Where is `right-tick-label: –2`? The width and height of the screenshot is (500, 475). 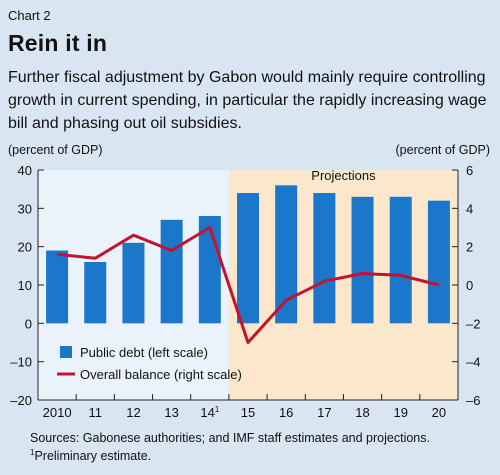
right-tick-label: –2 is located at coordinates (473, 323).